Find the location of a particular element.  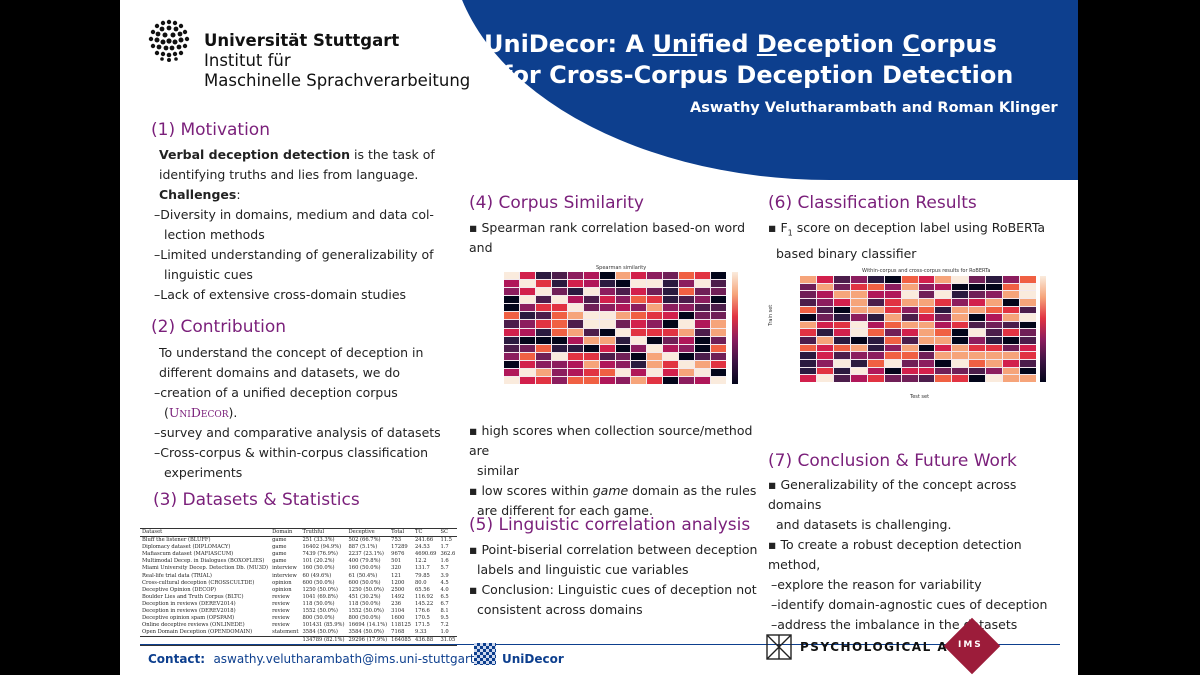

table-cell: 800 (50.0%) is located at coordinates (318, 618).